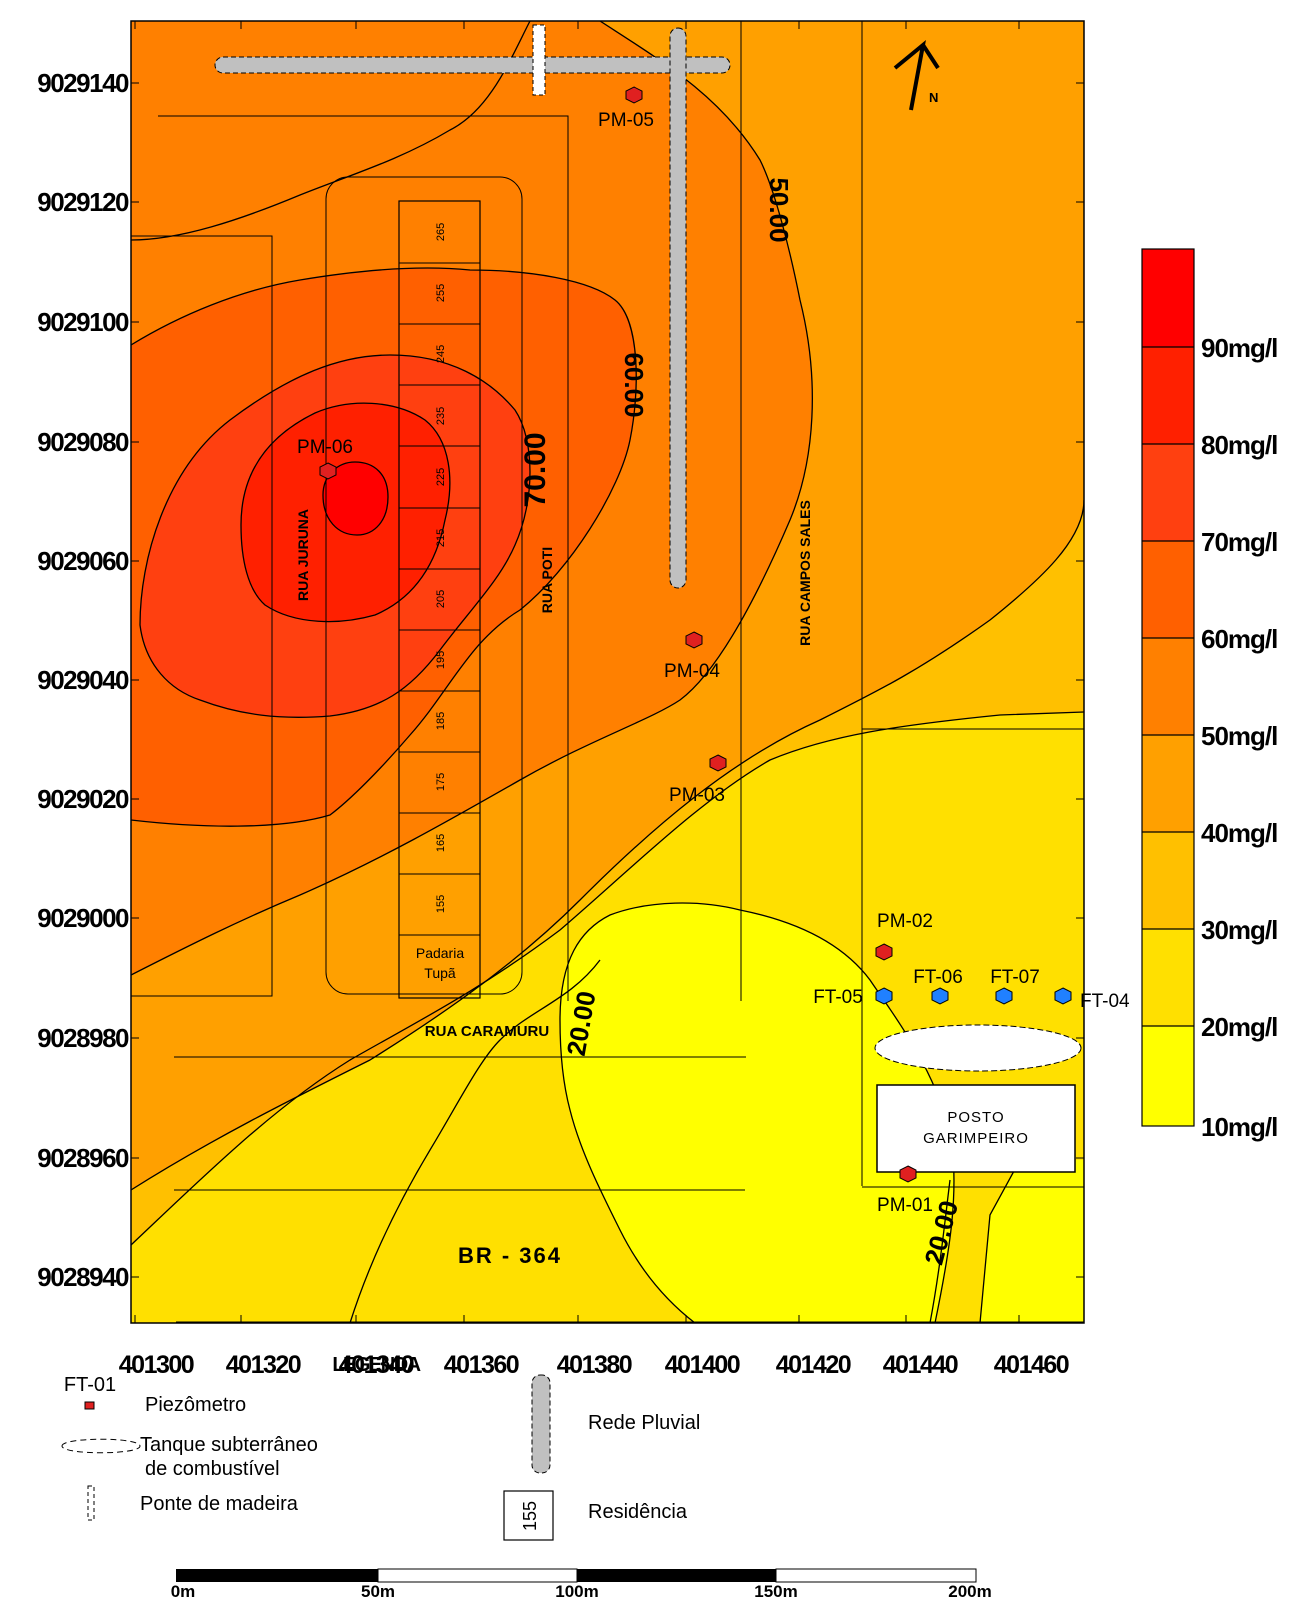 This screenshot has height=1603, width=1307. What do you see at coordinates (263, 1365) in the screenshot?
I see `x-tick-label: 401320` at bounding box center [263, 1365].